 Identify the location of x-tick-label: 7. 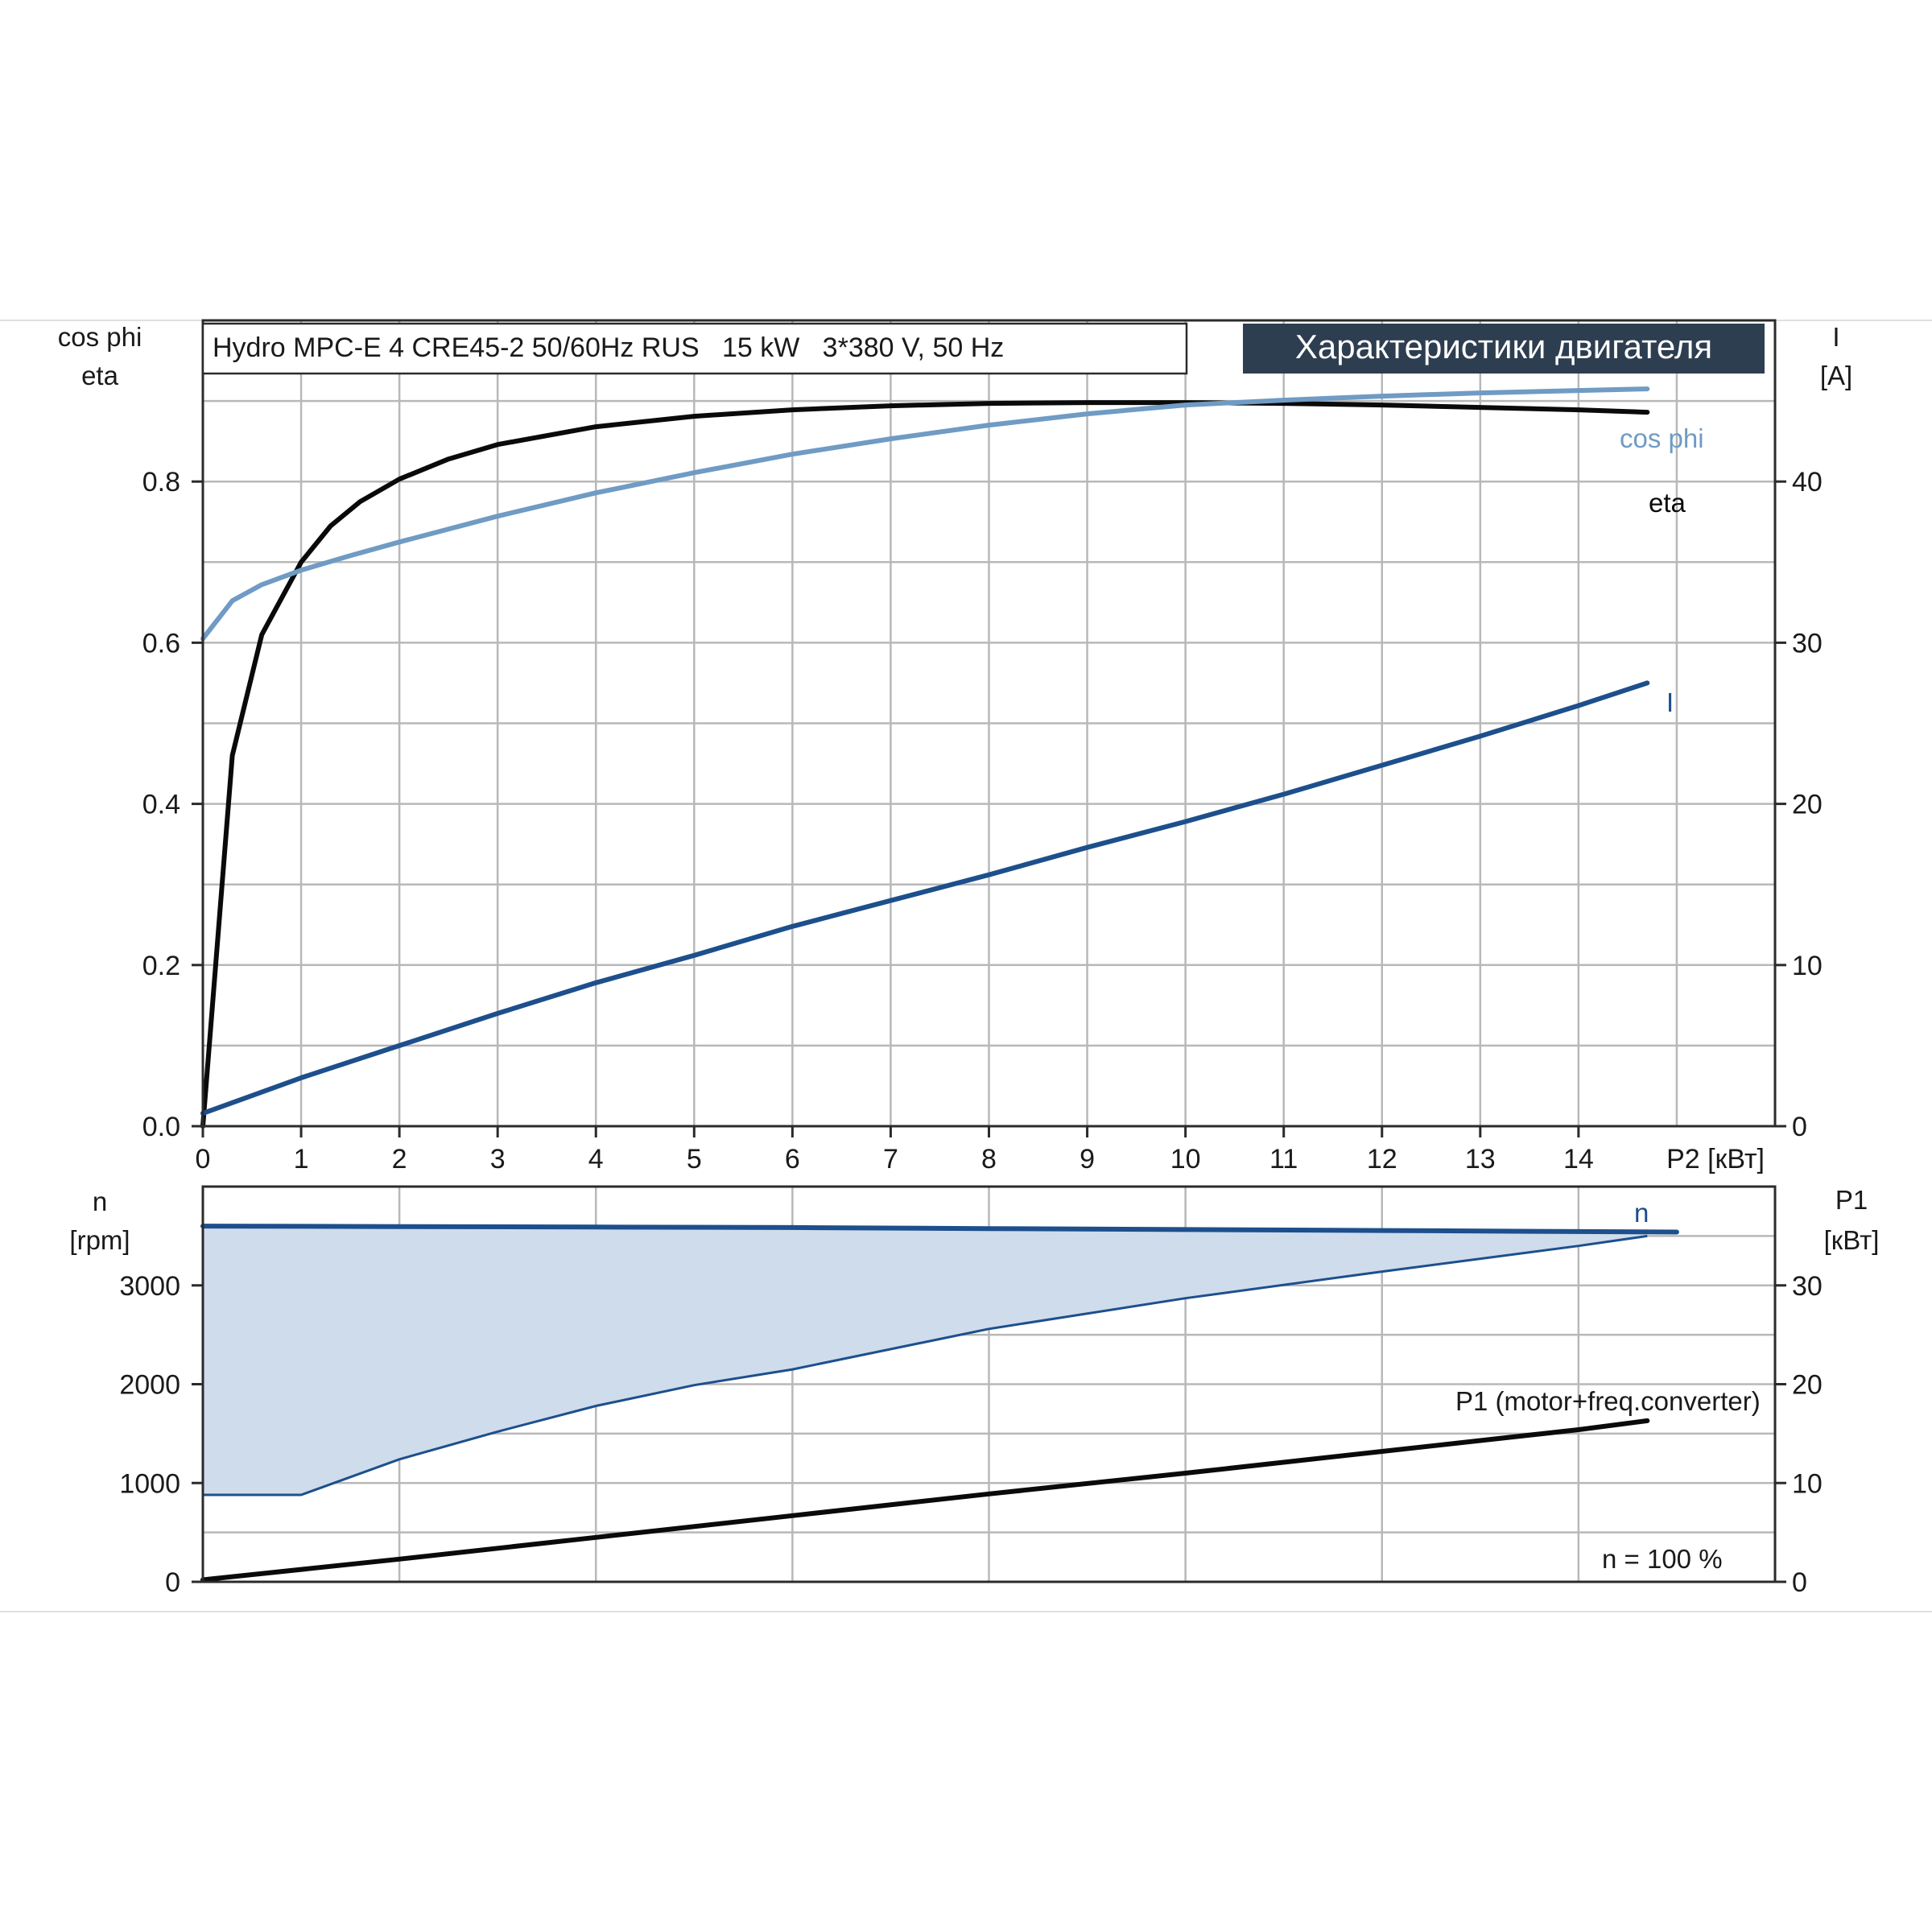
(890, 1159).